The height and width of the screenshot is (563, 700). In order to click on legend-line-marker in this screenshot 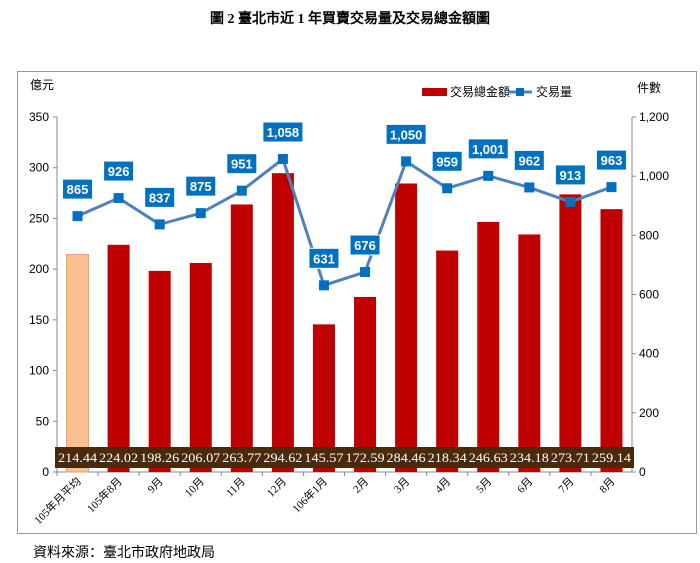, I will do `click(520, 92)`.